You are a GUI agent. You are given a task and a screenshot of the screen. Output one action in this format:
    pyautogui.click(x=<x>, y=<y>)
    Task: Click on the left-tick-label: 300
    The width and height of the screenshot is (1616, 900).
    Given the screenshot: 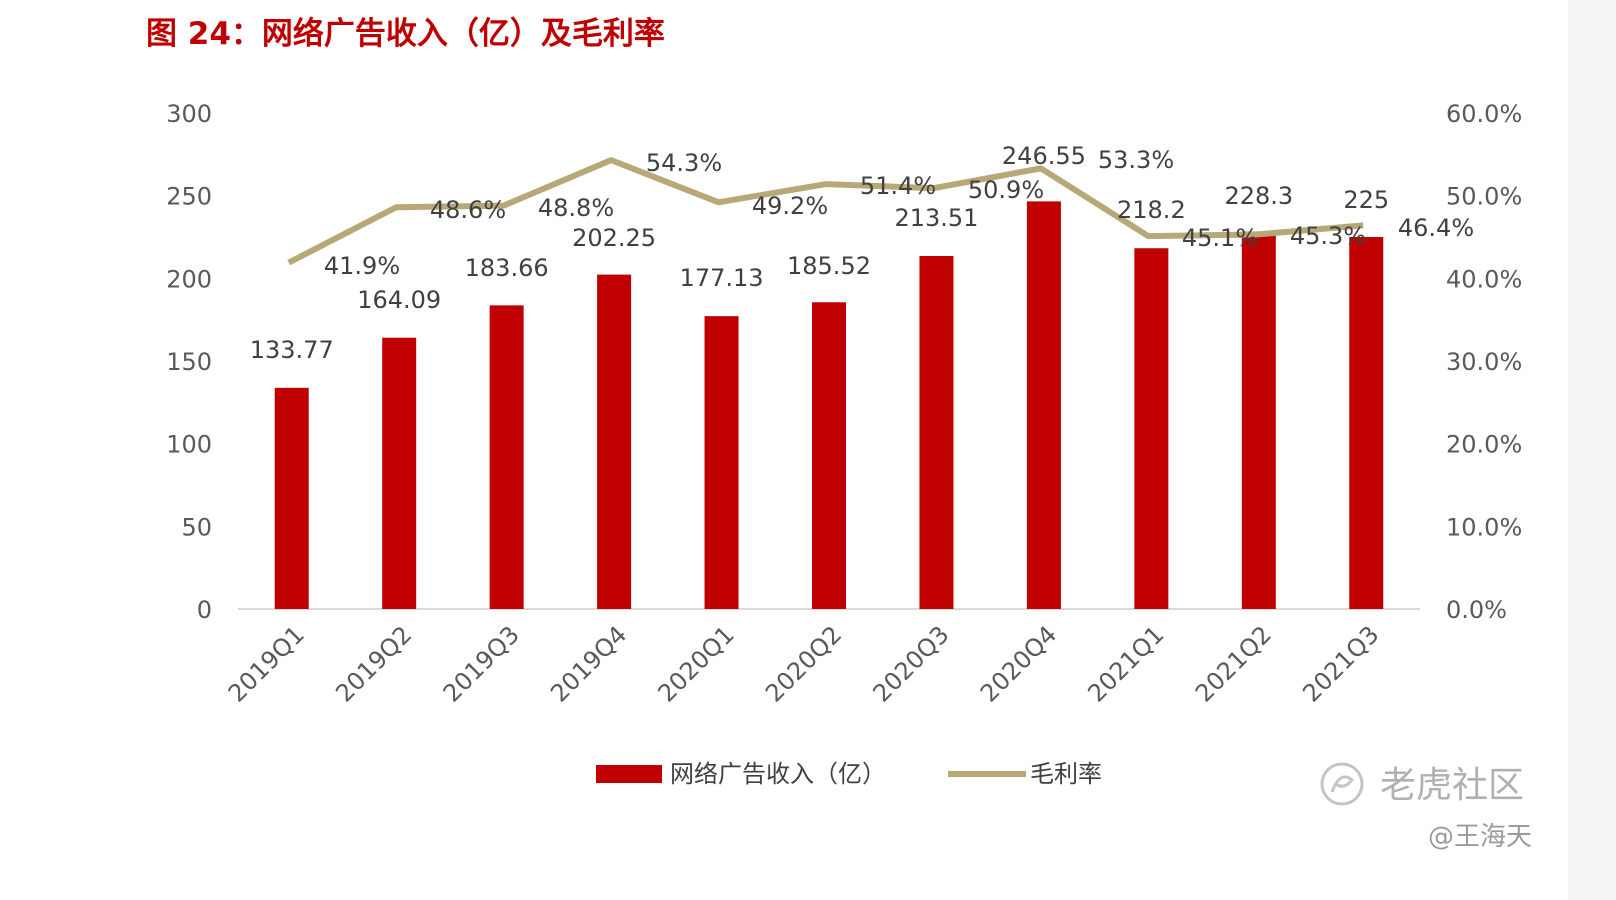 What is the action you would take?
    pyautogui.click(x=189, y=114)
    